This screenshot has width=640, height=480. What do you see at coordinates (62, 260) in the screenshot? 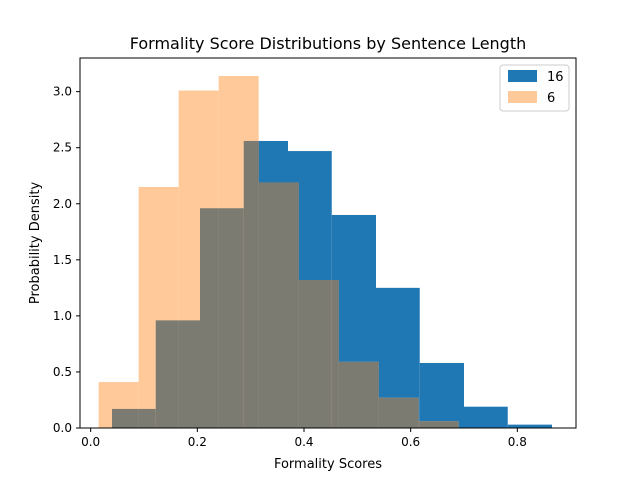
I see `y-tick-label: 1.5` at bounding box center [62, 260].